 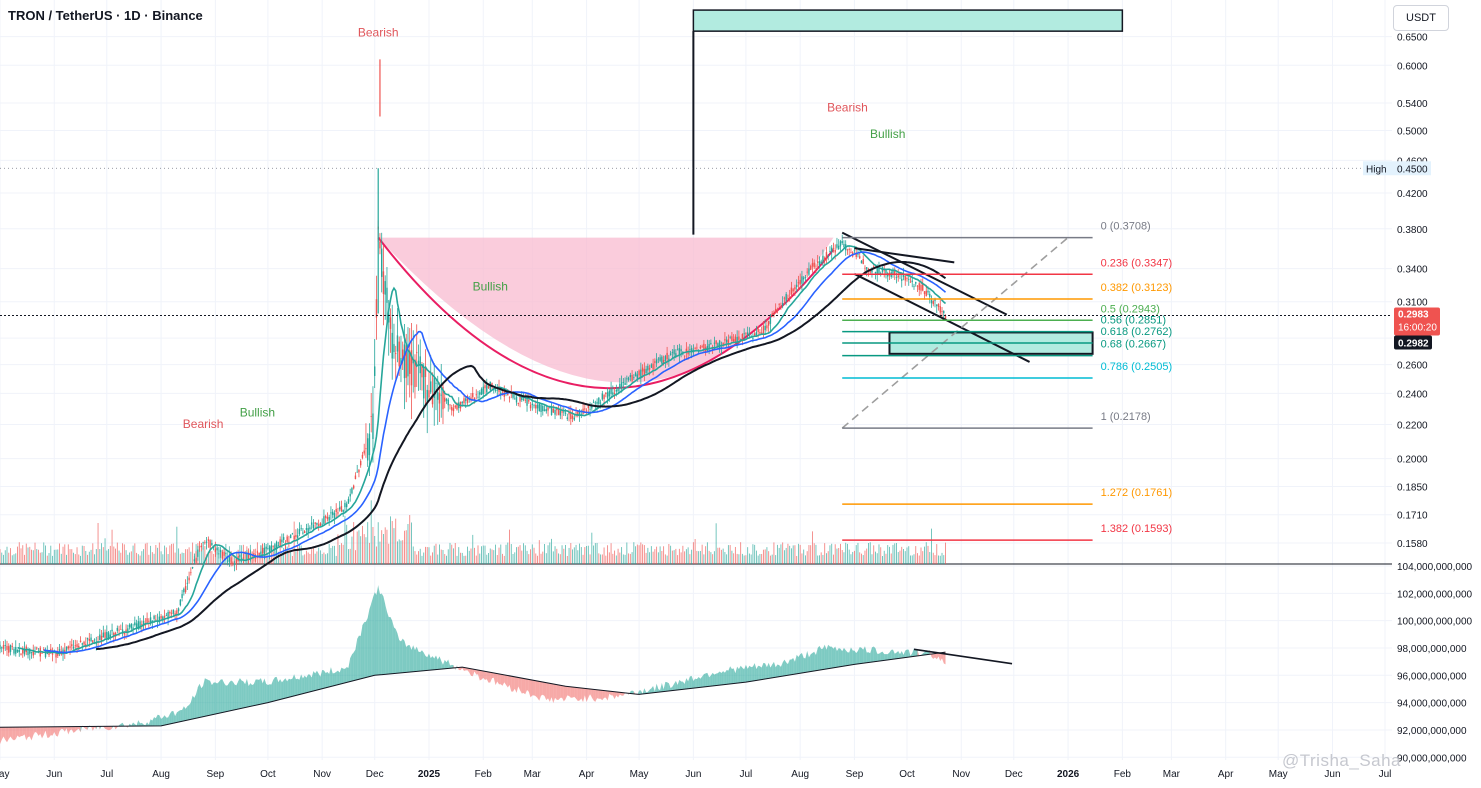 I want to click on secondary-badge, so click(x=1413, y=342).